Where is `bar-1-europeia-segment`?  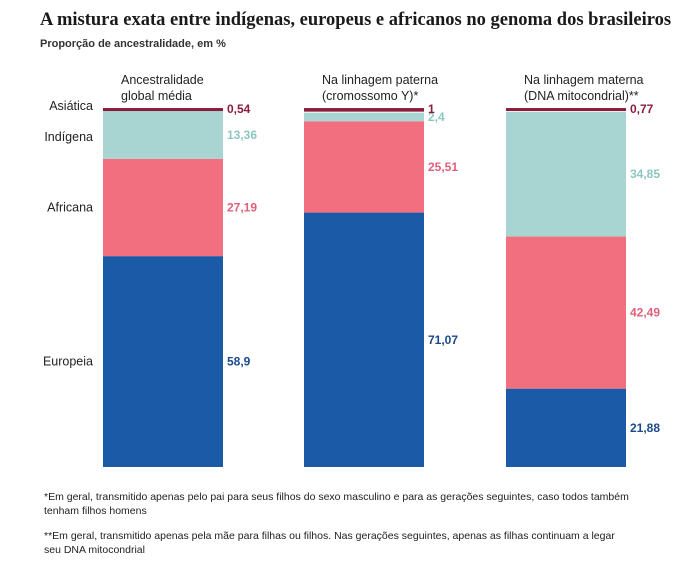
bar-1-europeia-segment is located at coordinates (163, 361).